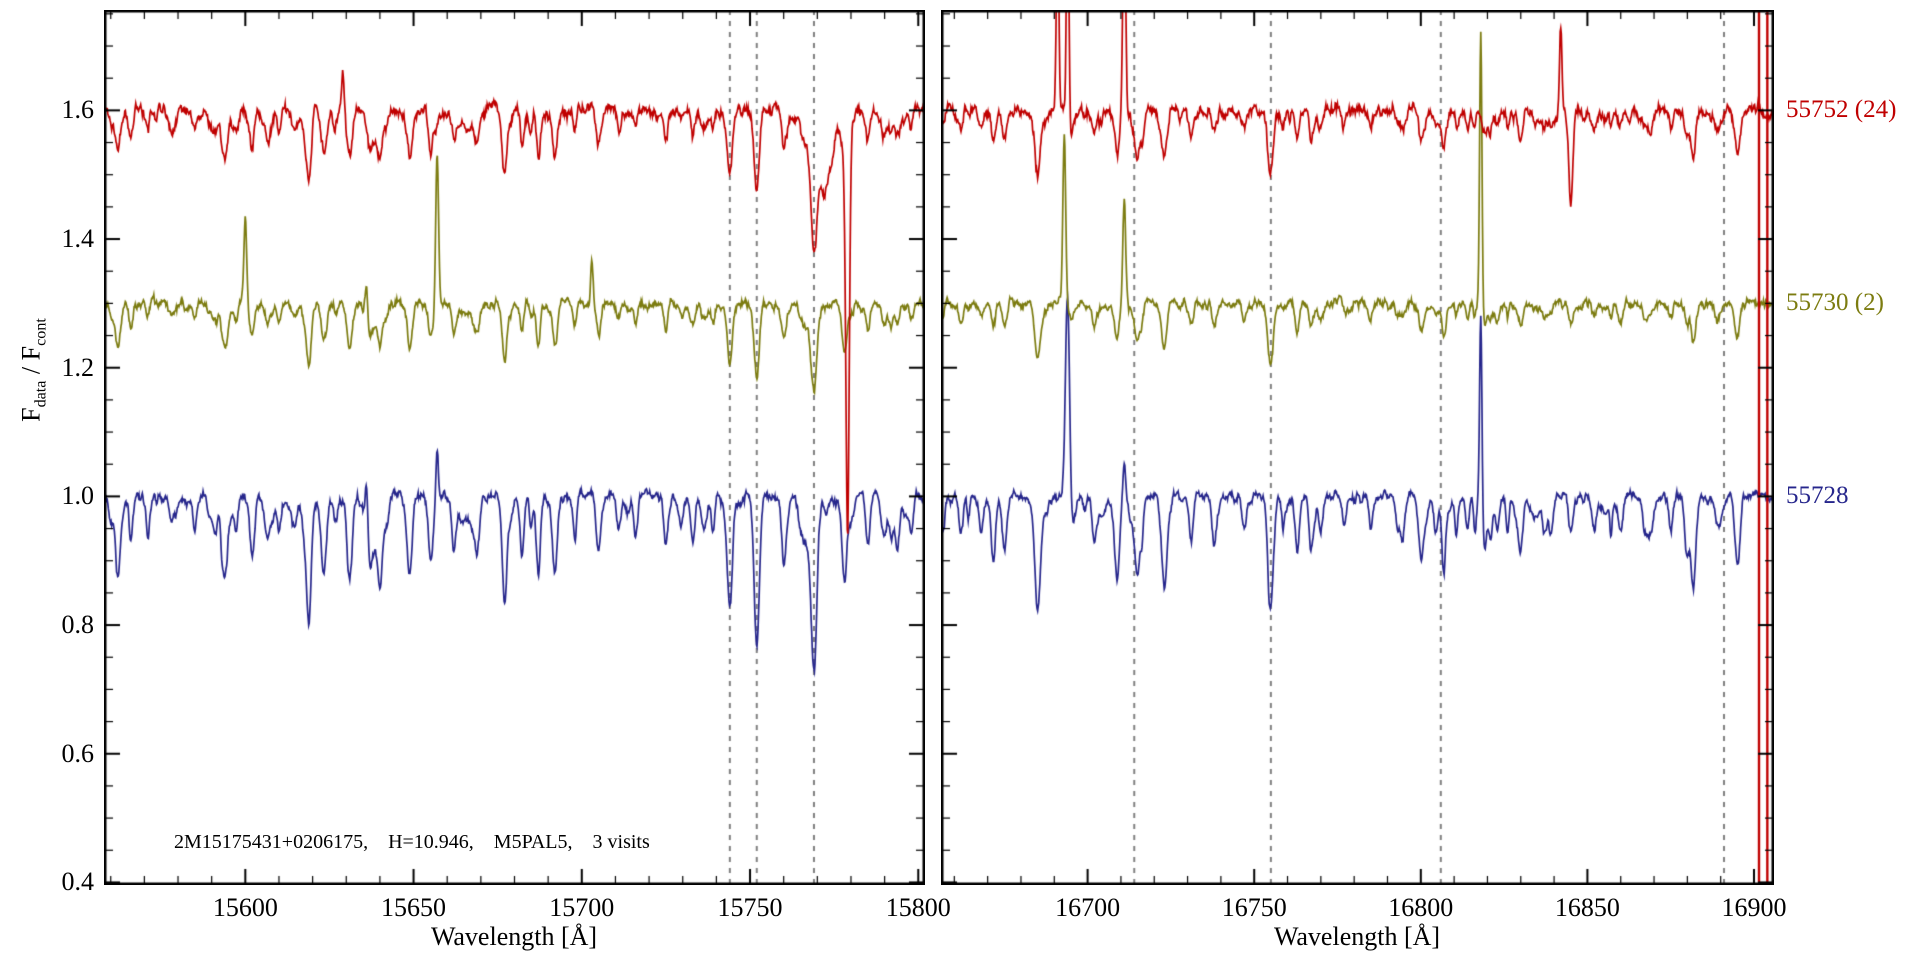 This screenshot has width=1920, height=960. Describe the element at coordinates (1817, 496) in the screenshot. I see `series-label-visit-55728: 55728` at that location.